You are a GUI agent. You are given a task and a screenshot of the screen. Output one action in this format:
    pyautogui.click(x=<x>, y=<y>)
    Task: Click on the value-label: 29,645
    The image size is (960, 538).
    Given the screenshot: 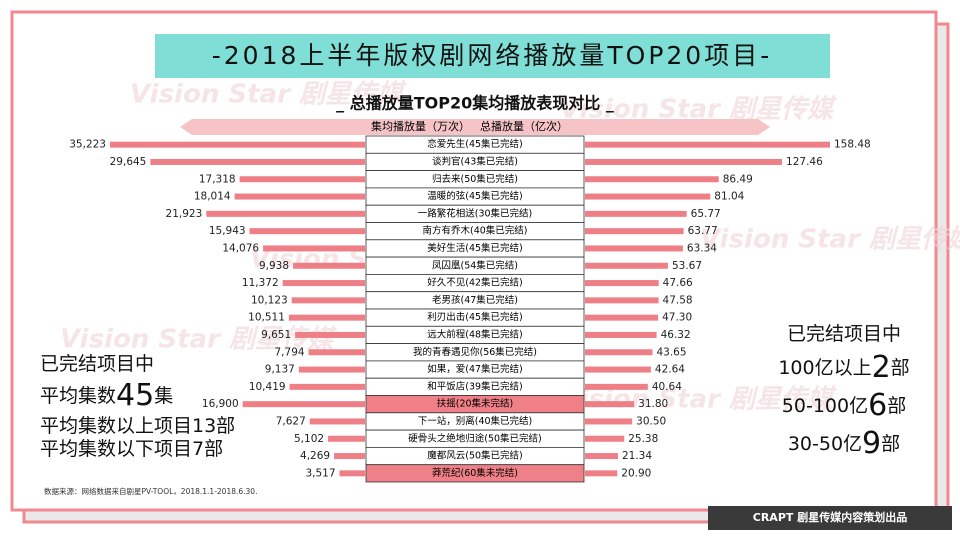 What is the action you would take?
    pyautogui.click(x=128, y=162)
    